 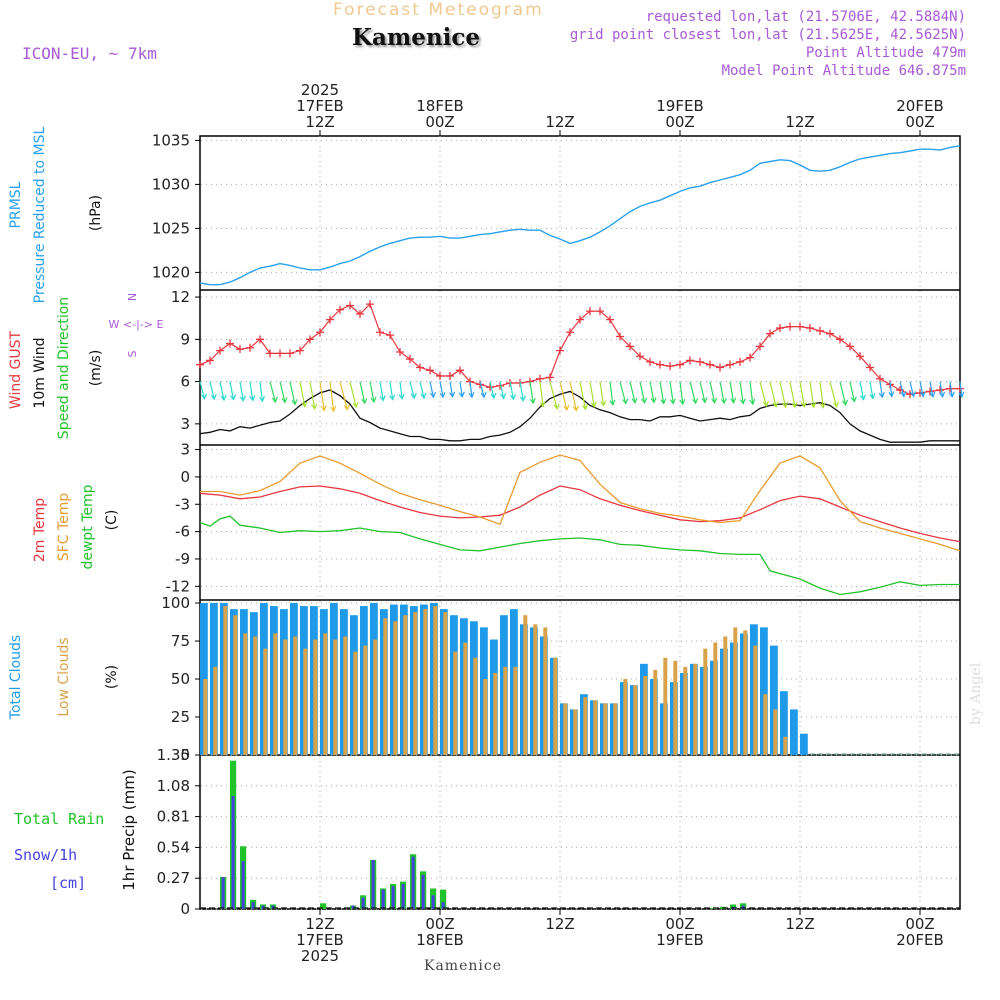 I want to click on sfc-temp-line, so click(x=580, y=503).